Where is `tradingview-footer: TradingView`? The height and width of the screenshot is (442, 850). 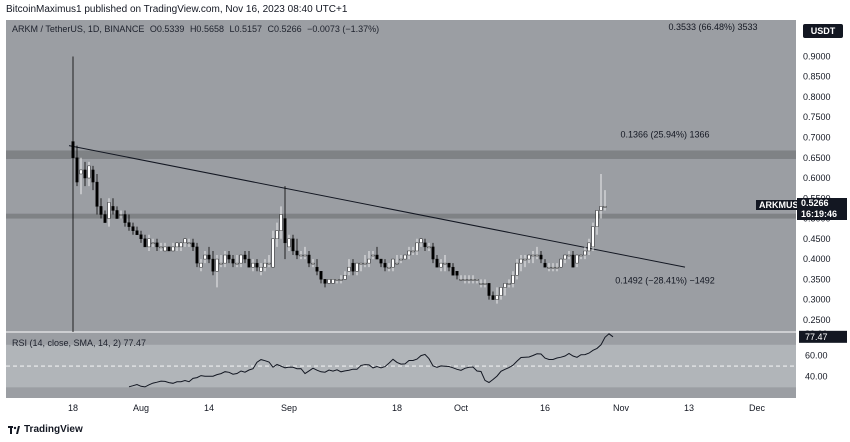
tradingview-footer: TradingView is located at coordinates (45, 429).